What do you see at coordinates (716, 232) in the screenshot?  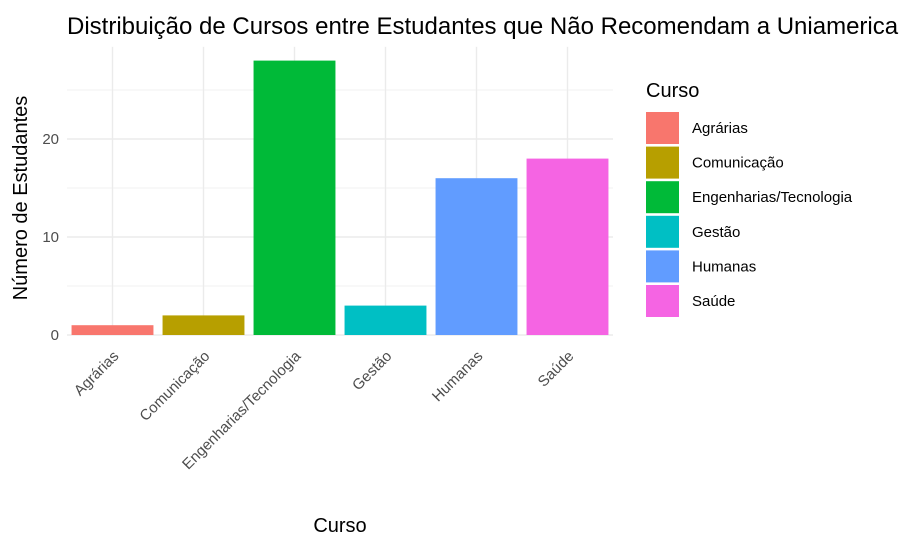 I see `legend-label: Gestão` at bounding box center [716, 232].